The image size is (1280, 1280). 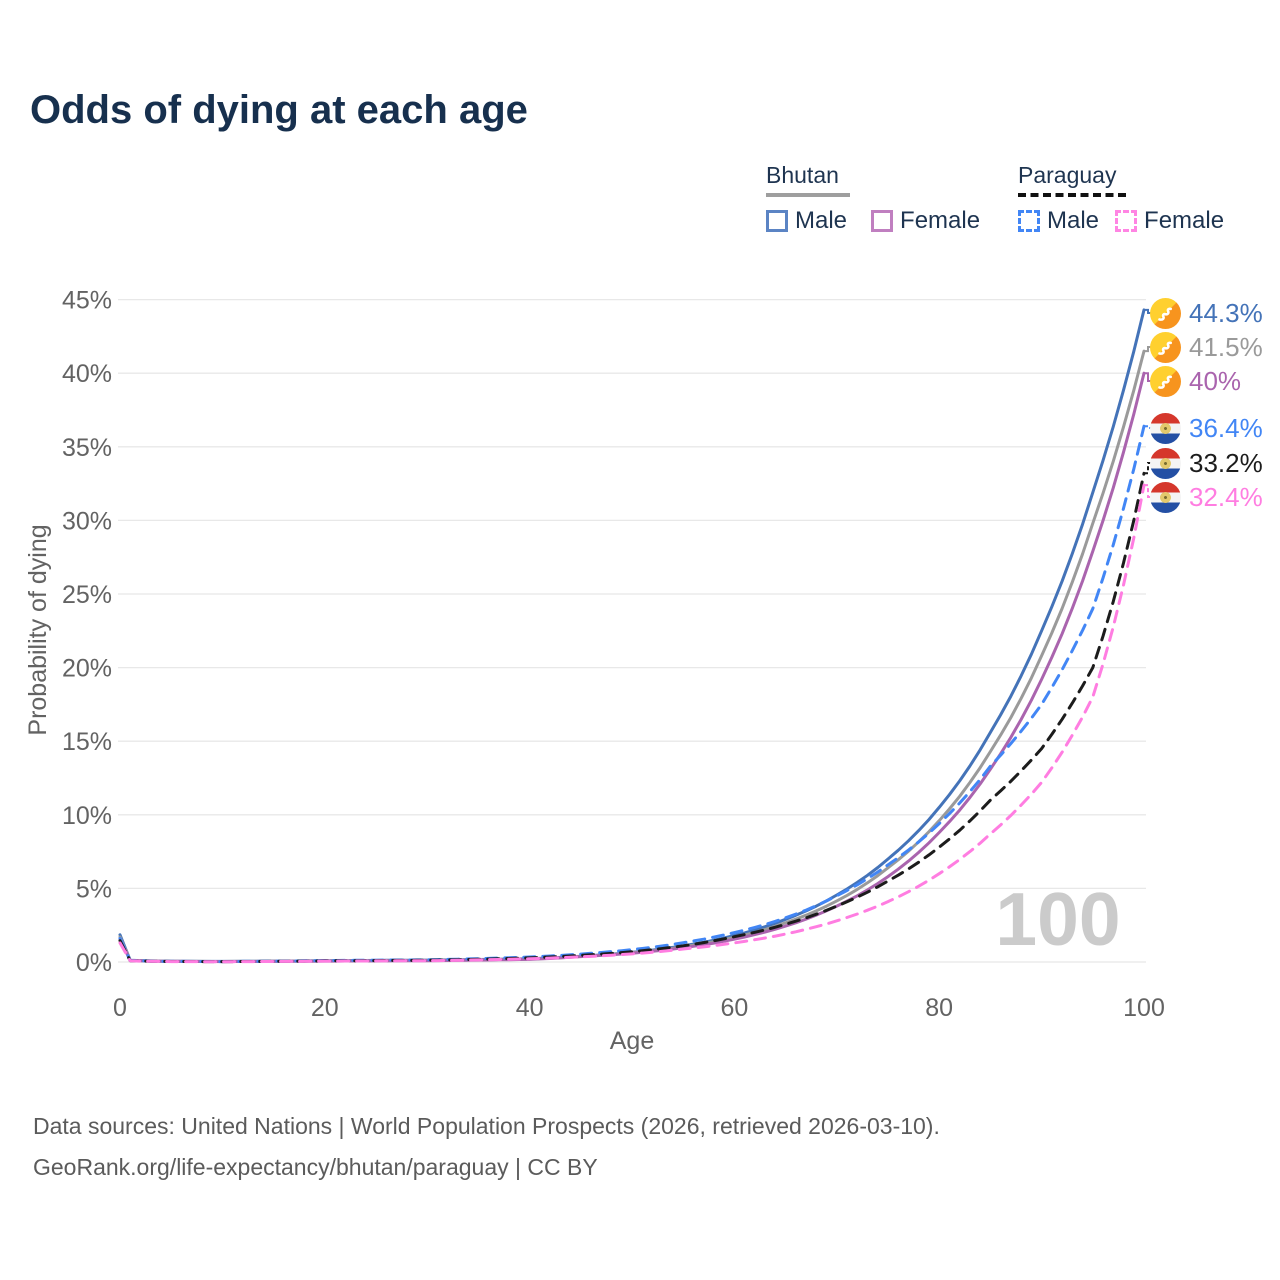 I want to click on paraguay-linestyle-swatch, so click(x=1072, y=195).